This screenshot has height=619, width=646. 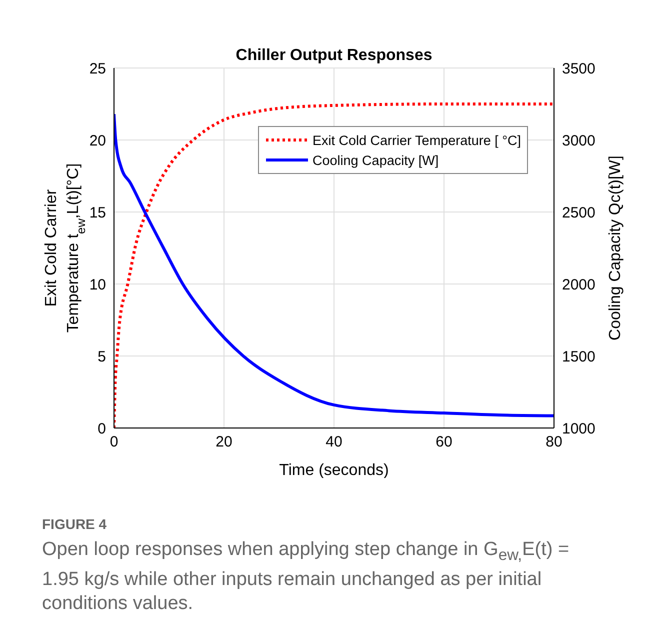 What do you see at coordinates (114, 442) in the screenshot?
I see `x-tick-label: 0` at bounding box center [114, 442].